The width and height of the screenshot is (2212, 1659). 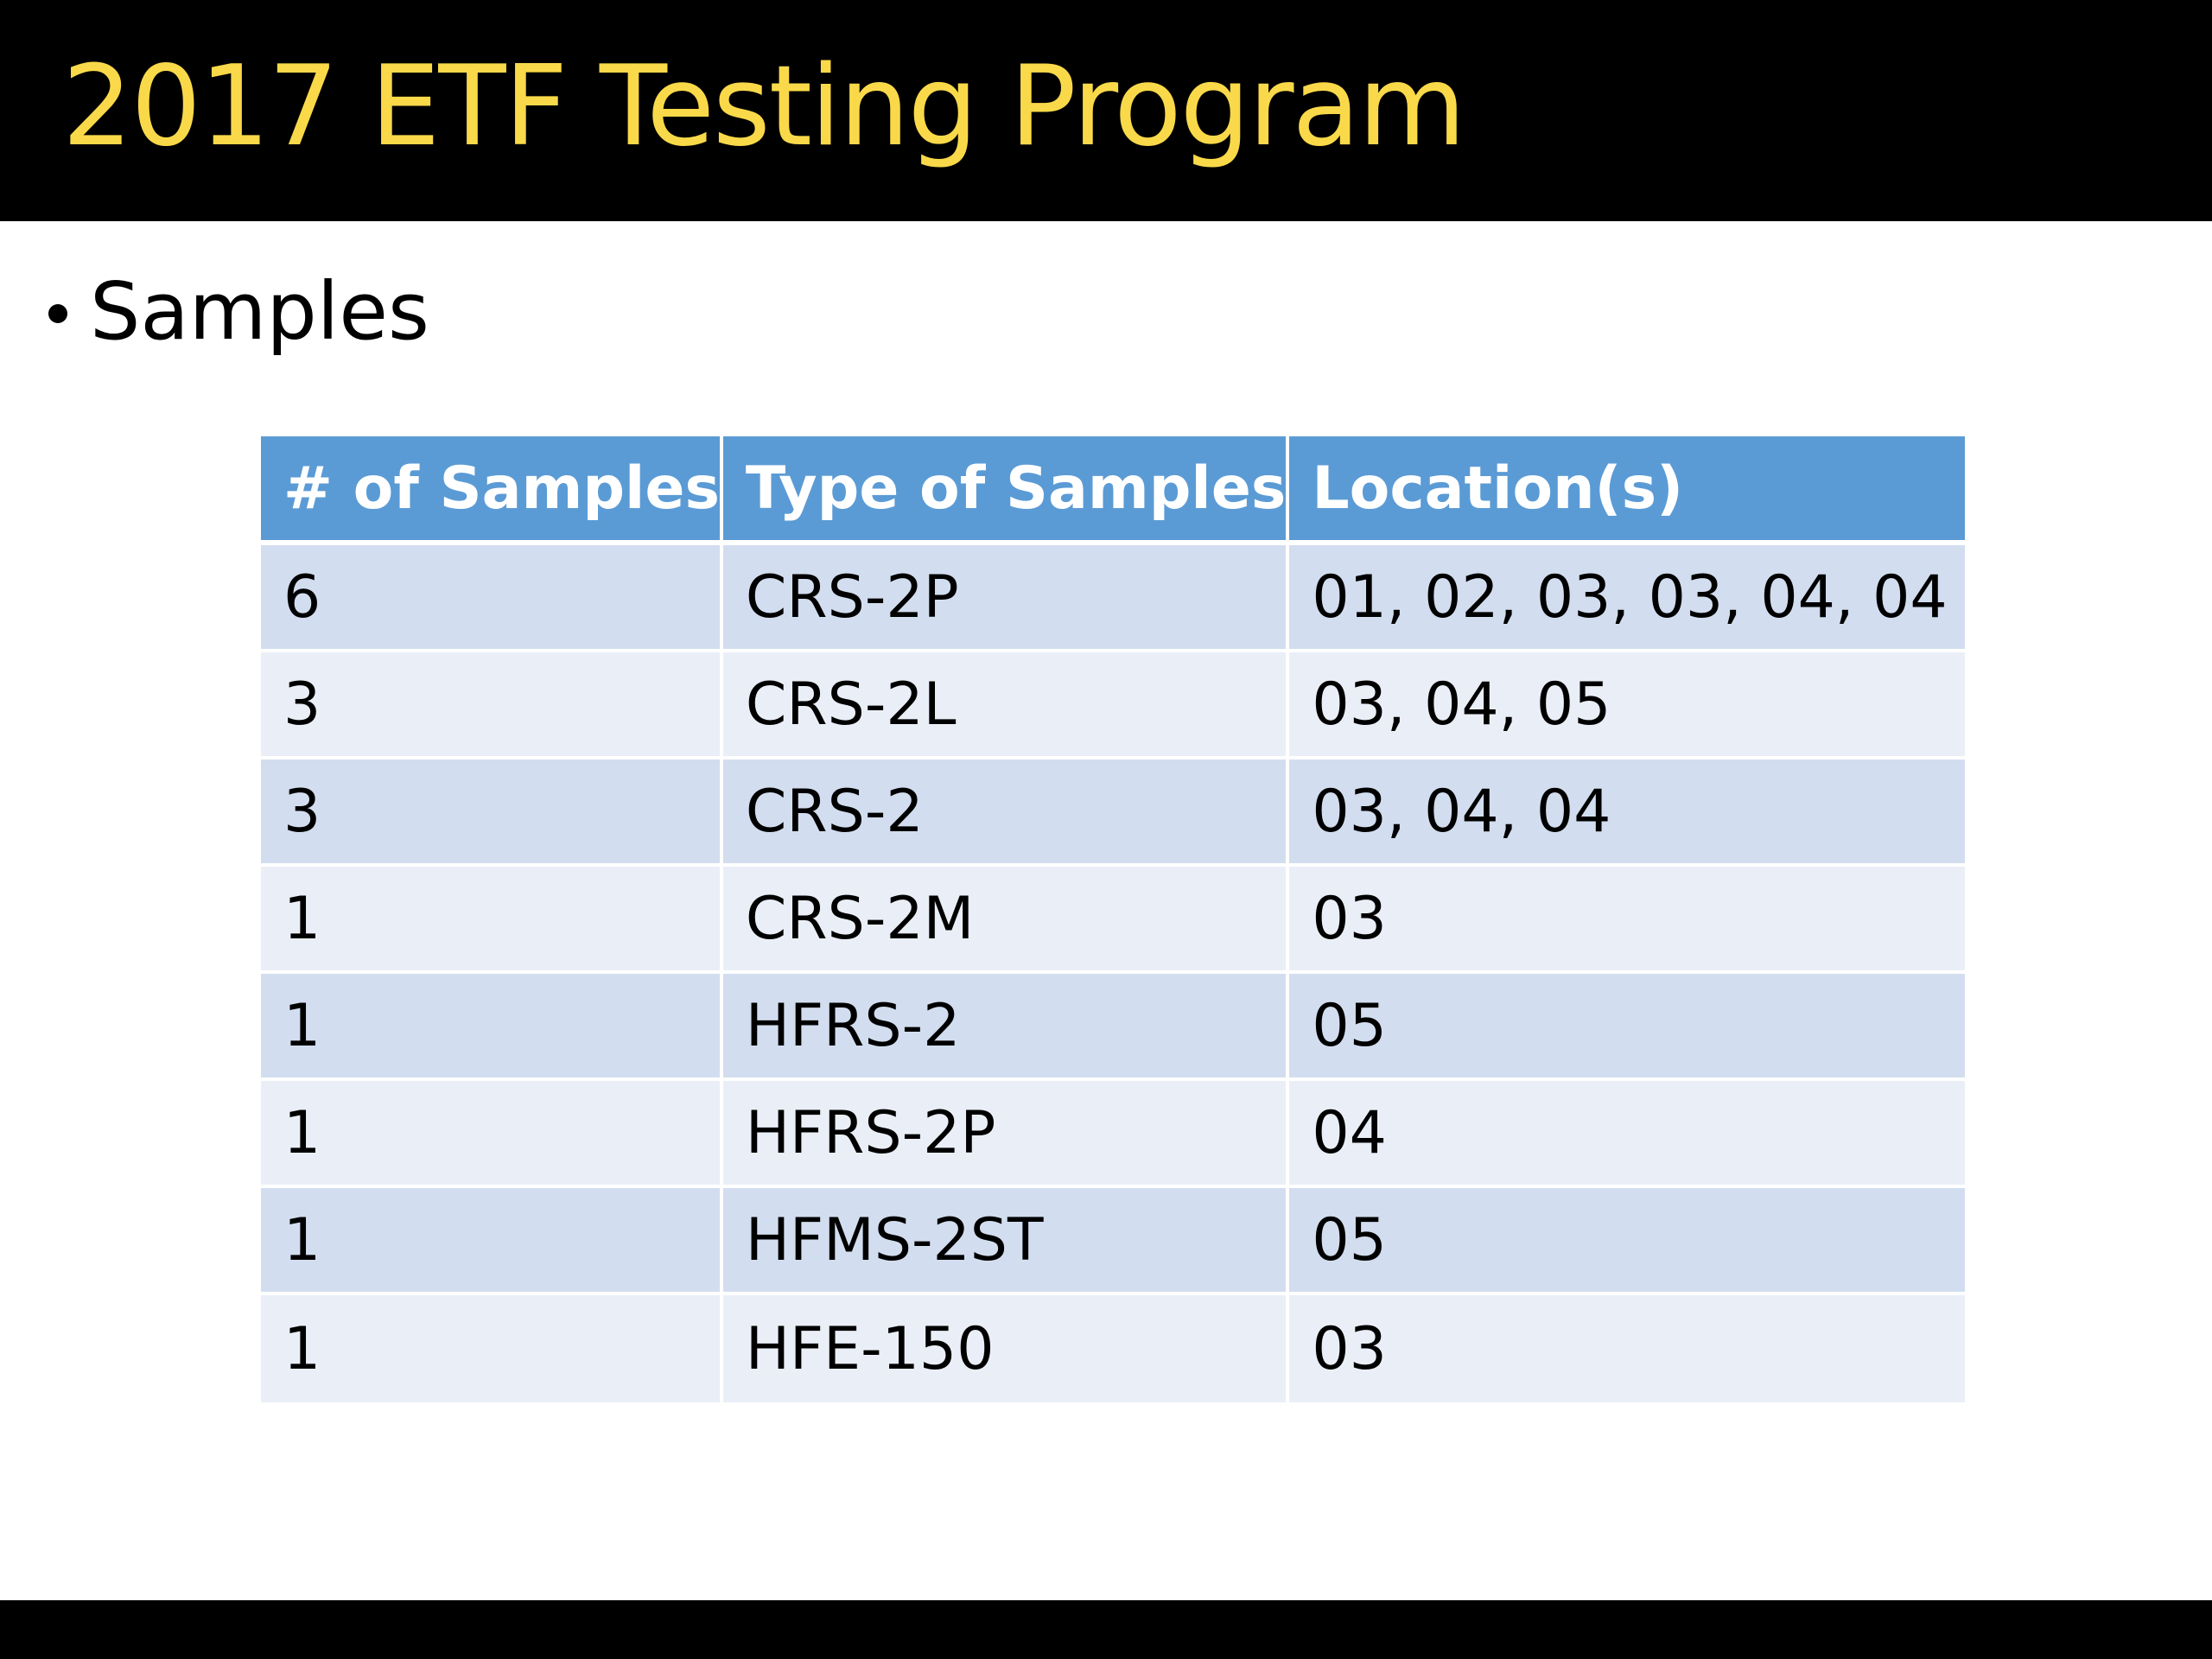 What do you see at coordinates (1006, 490) in the screenshot?
I see `header-type-samples: Type of Samples` at bounding box center [1006, 490].